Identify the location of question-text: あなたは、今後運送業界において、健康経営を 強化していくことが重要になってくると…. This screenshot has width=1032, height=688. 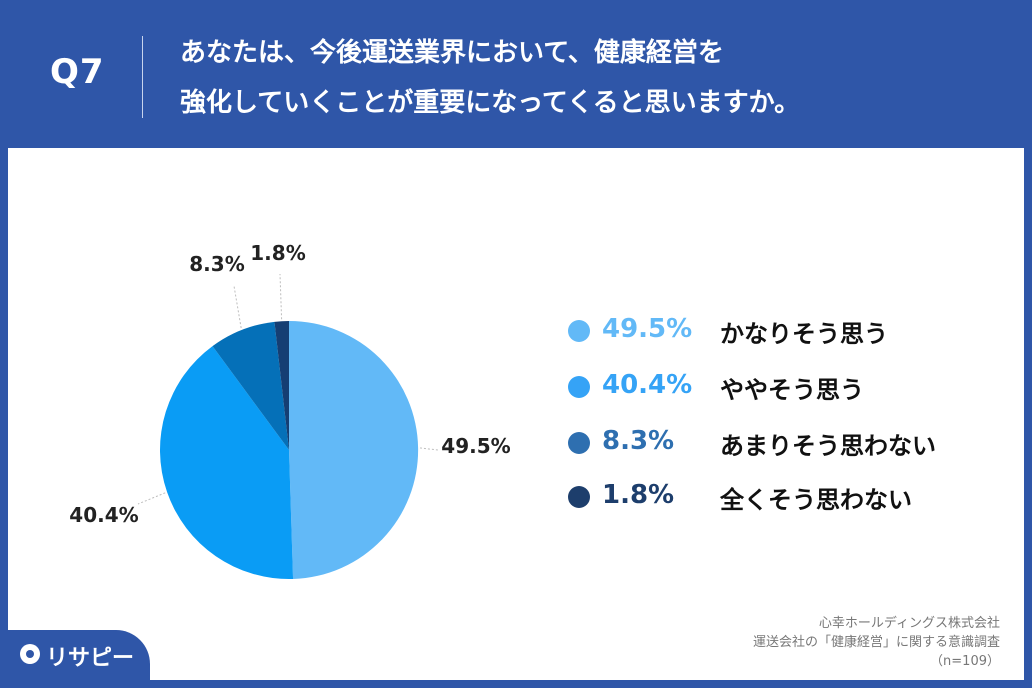
(590, 78).